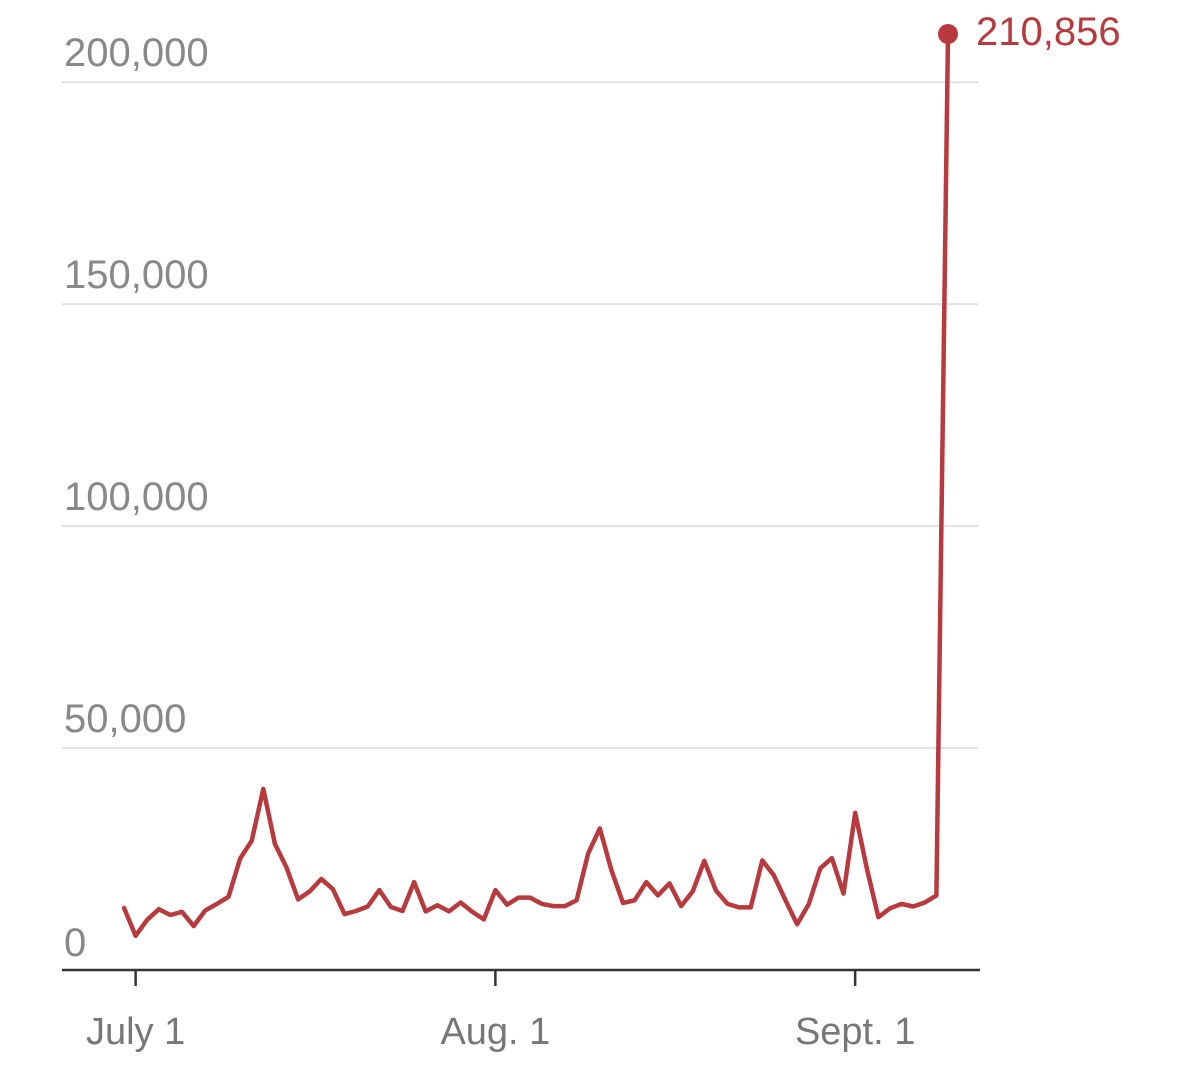  I want to click on x-tick-label: Aug. 1, so click(495, 1032).